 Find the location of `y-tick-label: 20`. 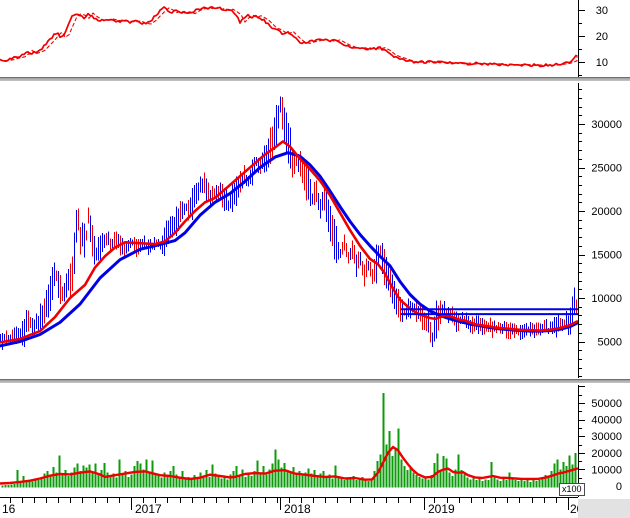

y-tick-label: 20 is located at coordinates (602, 37).